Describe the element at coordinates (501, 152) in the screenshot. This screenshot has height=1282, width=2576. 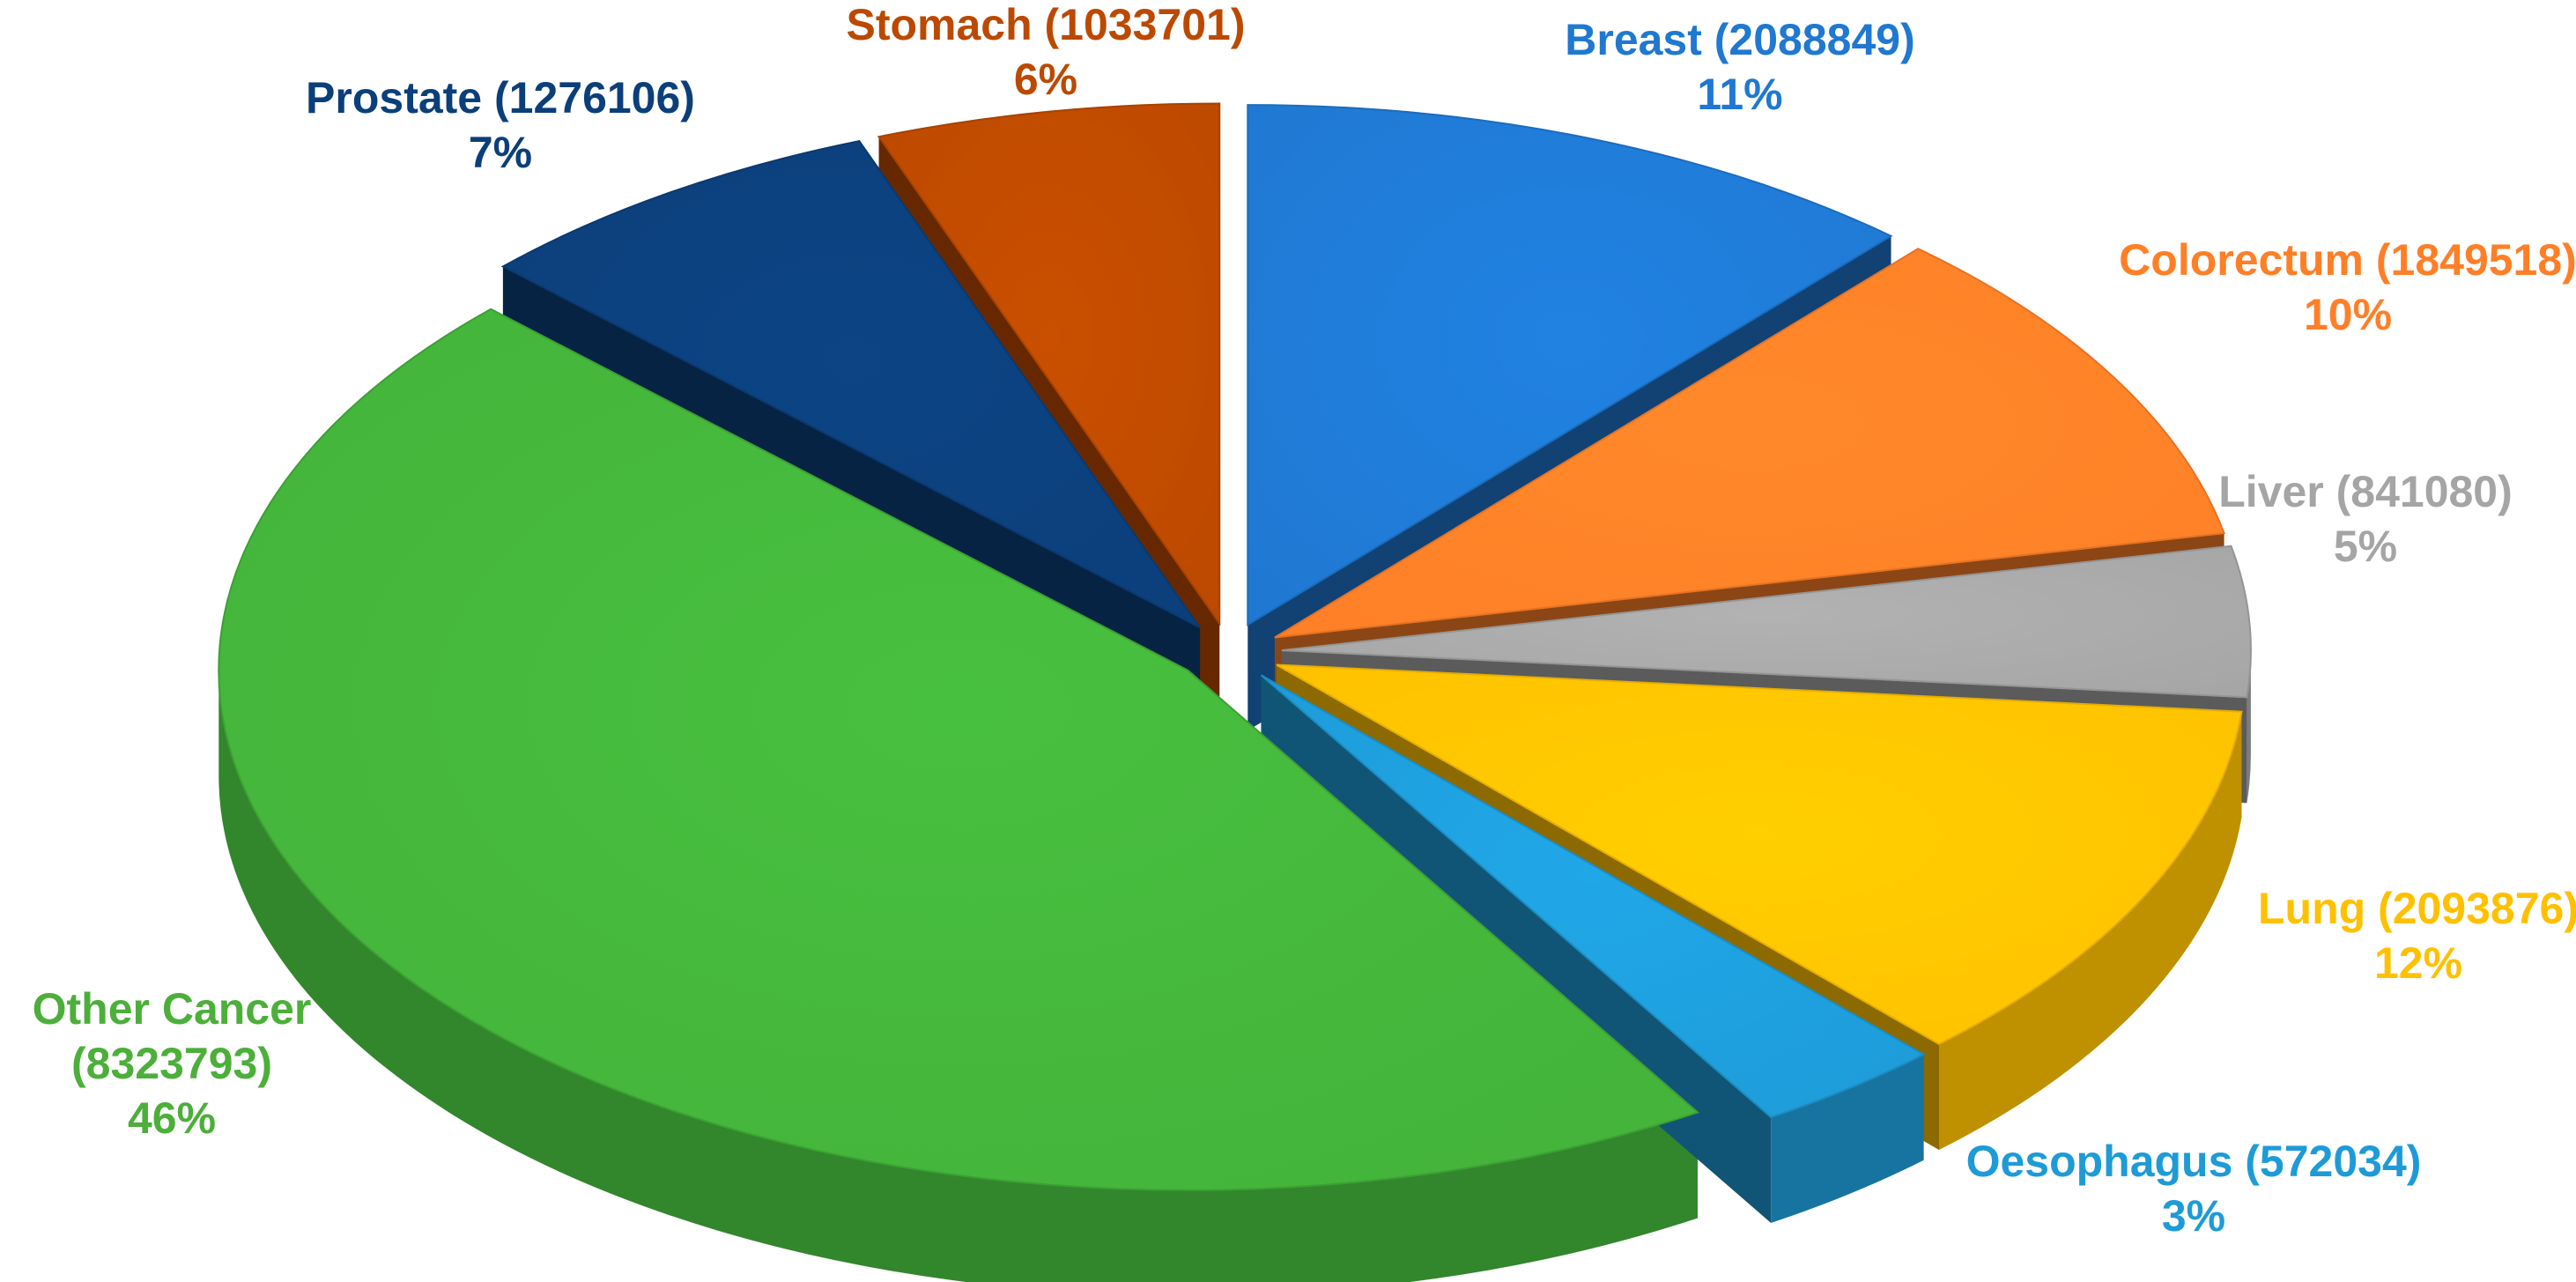
I see `slice-percent-prostate: 7%` at that location.